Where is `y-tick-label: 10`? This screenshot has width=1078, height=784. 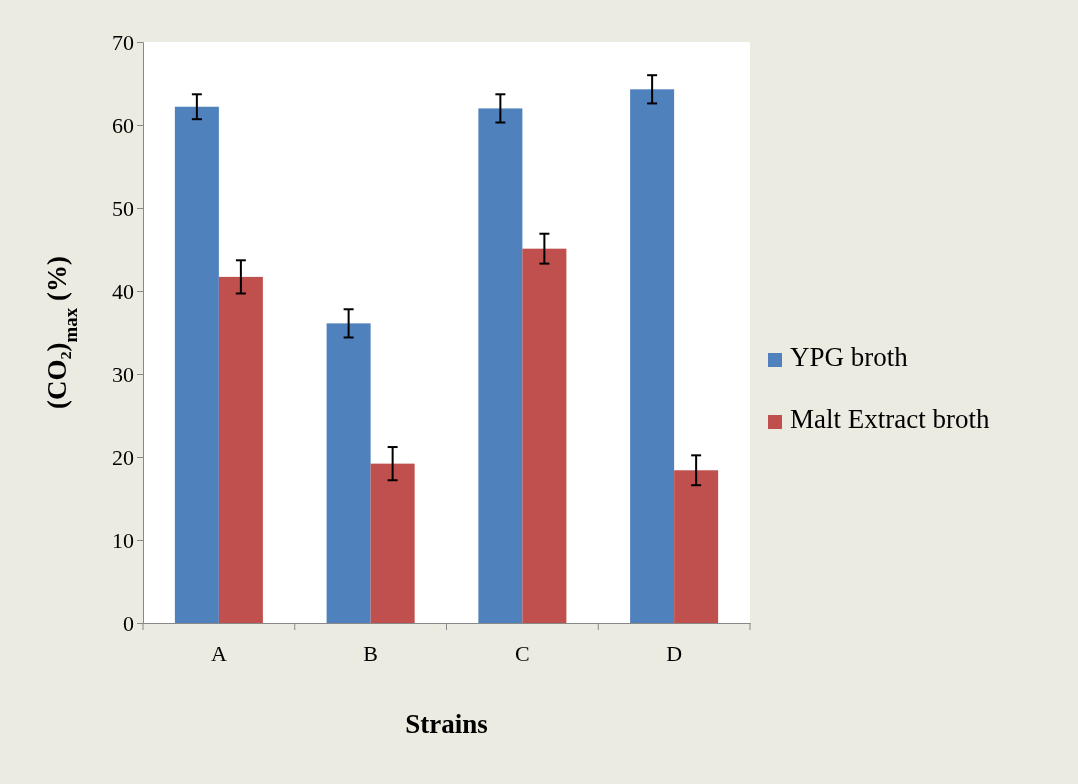
y-tick-label: 10 is located at coordinates (123, 540).